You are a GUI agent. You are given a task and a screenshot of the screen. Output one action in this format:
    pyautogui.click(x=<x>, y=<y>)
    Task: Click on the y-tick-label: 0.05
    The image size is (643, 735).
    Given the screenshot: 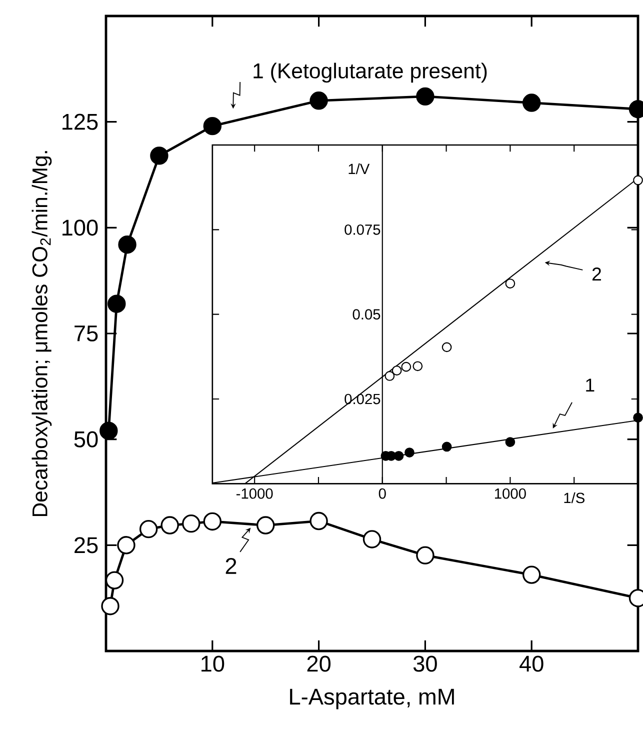 What is the action you would take?
    pyautogui.click(x=366, y=314)
    